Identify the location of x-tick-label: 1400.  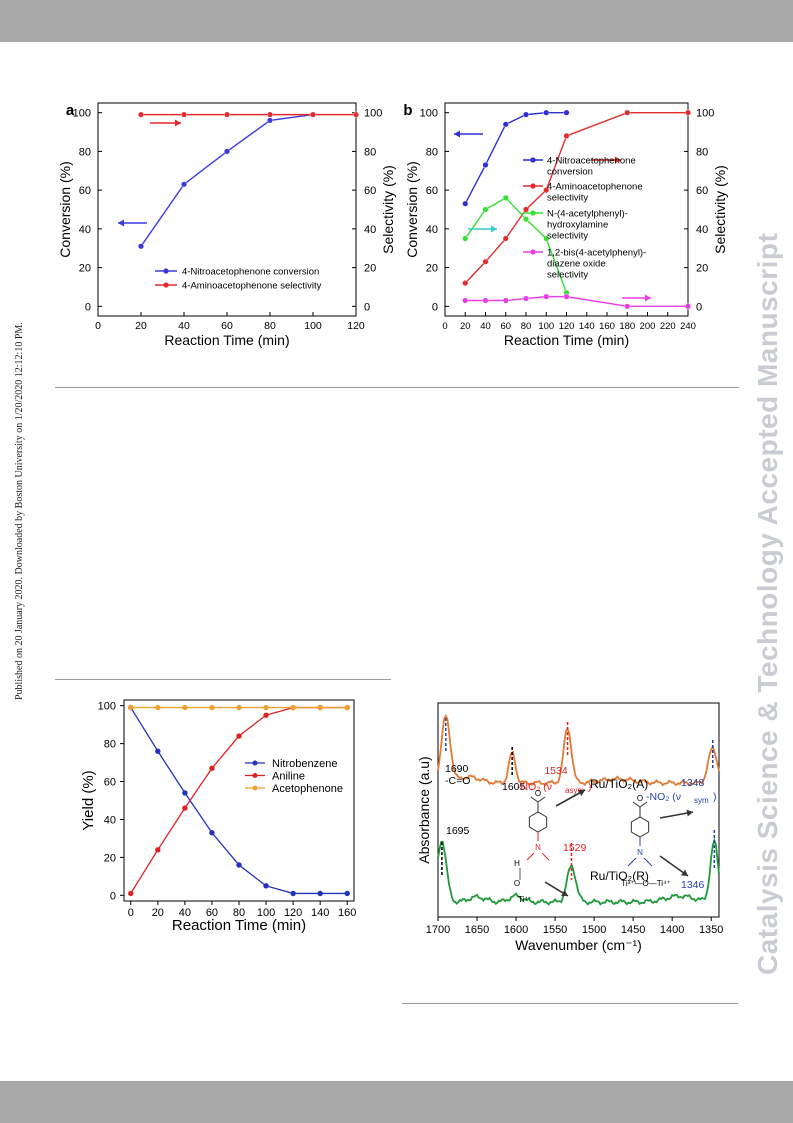
(672, 930).